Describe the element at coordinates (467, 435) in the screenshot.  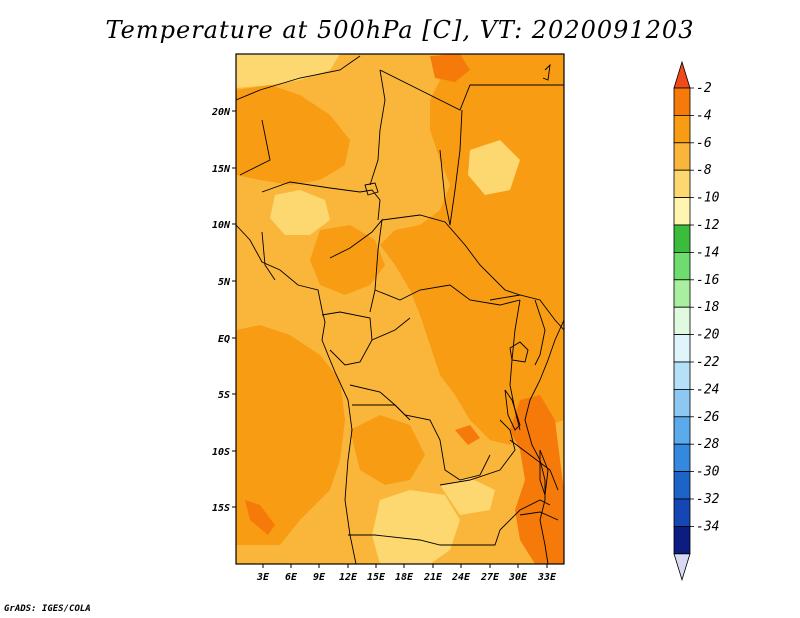
I see `field-hot-lake` at that location.